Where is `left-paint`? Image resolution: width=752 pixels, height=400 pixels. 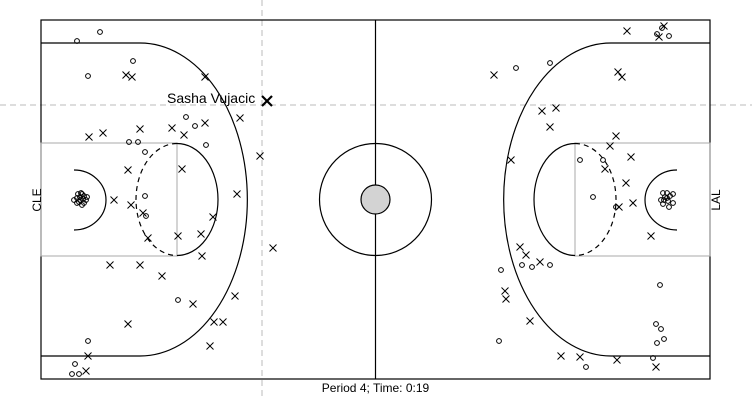 left-paint is located at coordinates (109, 199).